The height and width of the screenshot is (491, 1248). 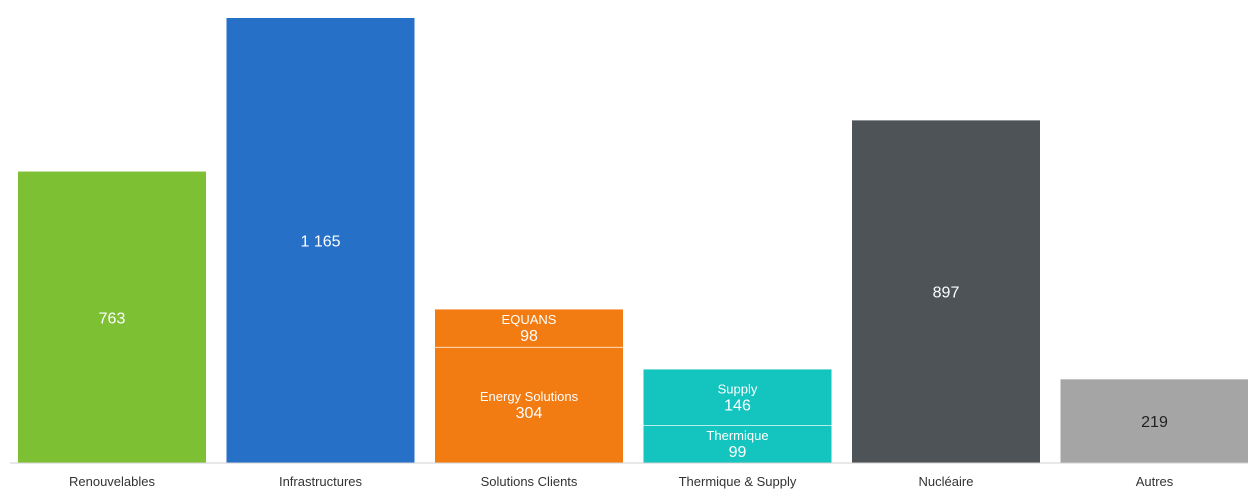 What do you see at coordinates (112, 481) in the screenshot?
I see `x-tick-label-renouvelables: Renouvelables` at bounding box center [112, 481].